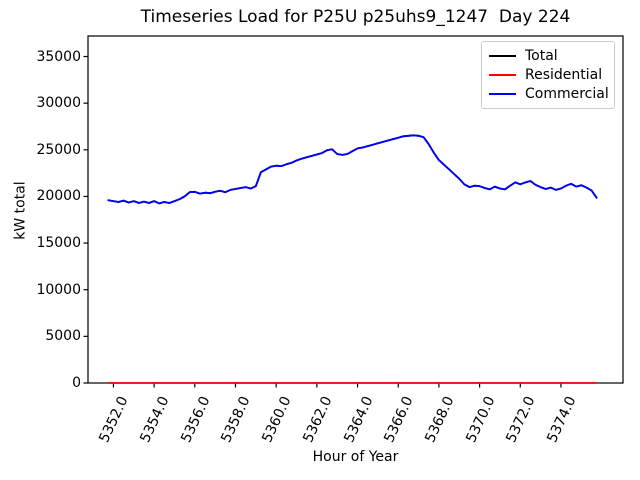 The width and height of the screenshot is (640, 480). I want to click on legend-label: Residential, so click(564, 74).